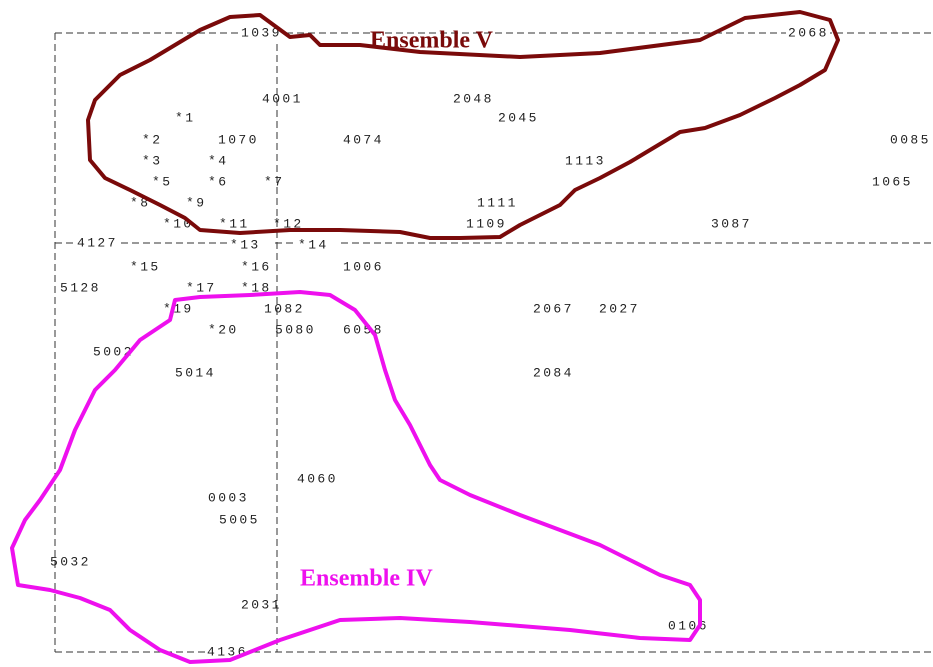  I want to click on point-label: *12, so click(288, 223).